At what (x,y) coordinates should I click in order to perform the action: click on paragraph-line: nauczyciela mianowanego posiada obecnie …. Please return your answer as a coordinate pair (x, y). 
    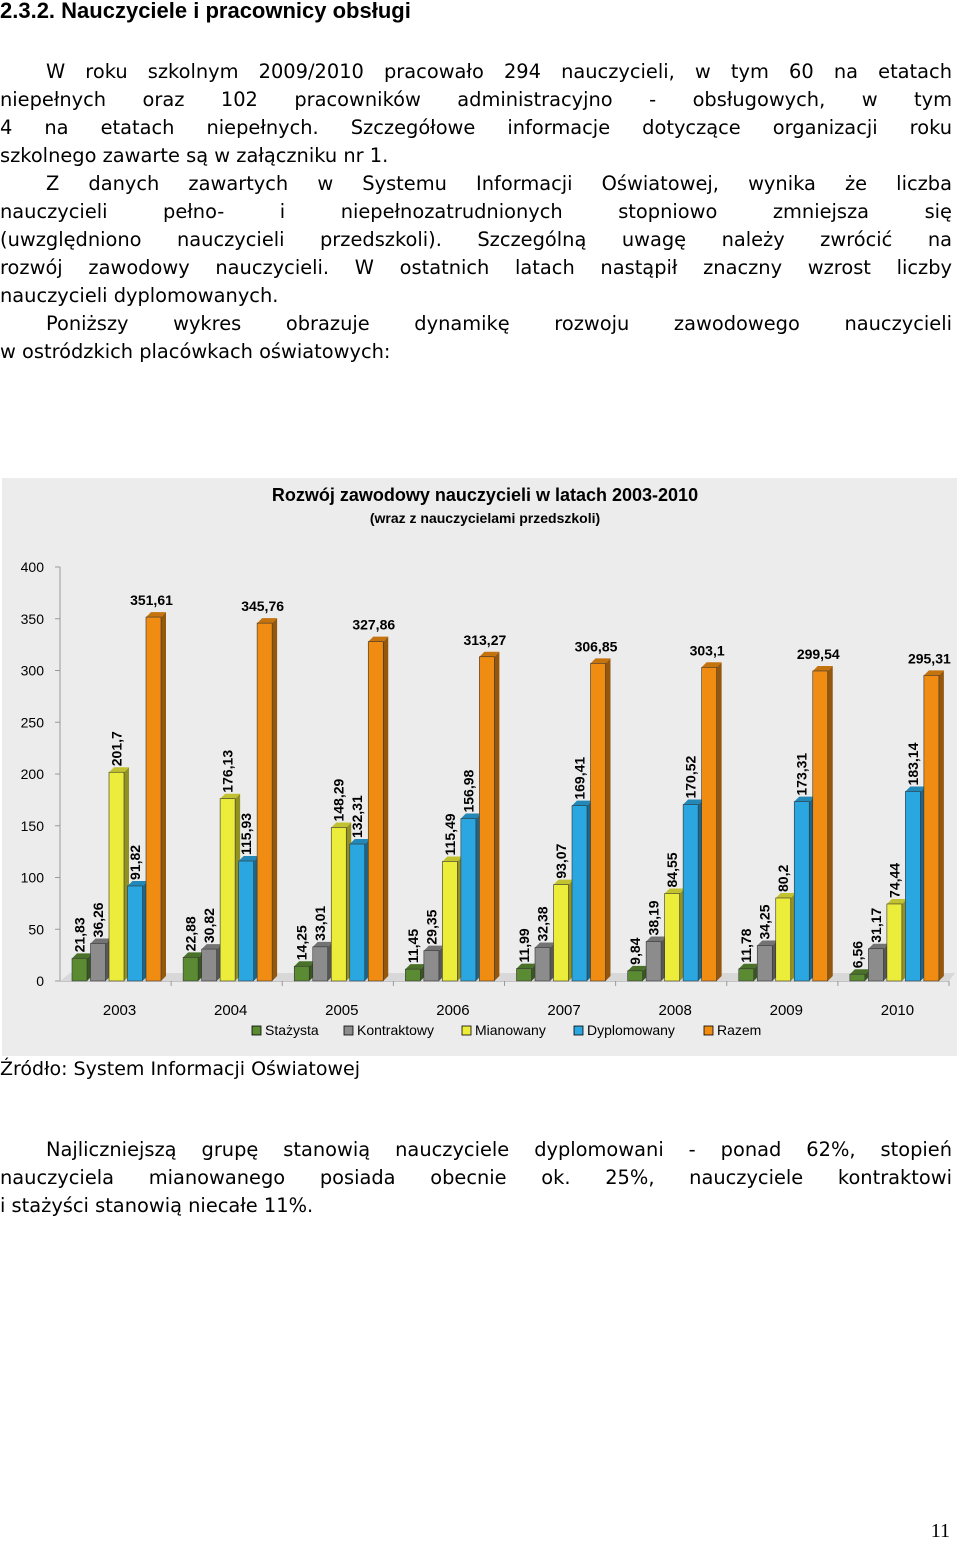
    Looking at the image, I should click on (476, 1177).